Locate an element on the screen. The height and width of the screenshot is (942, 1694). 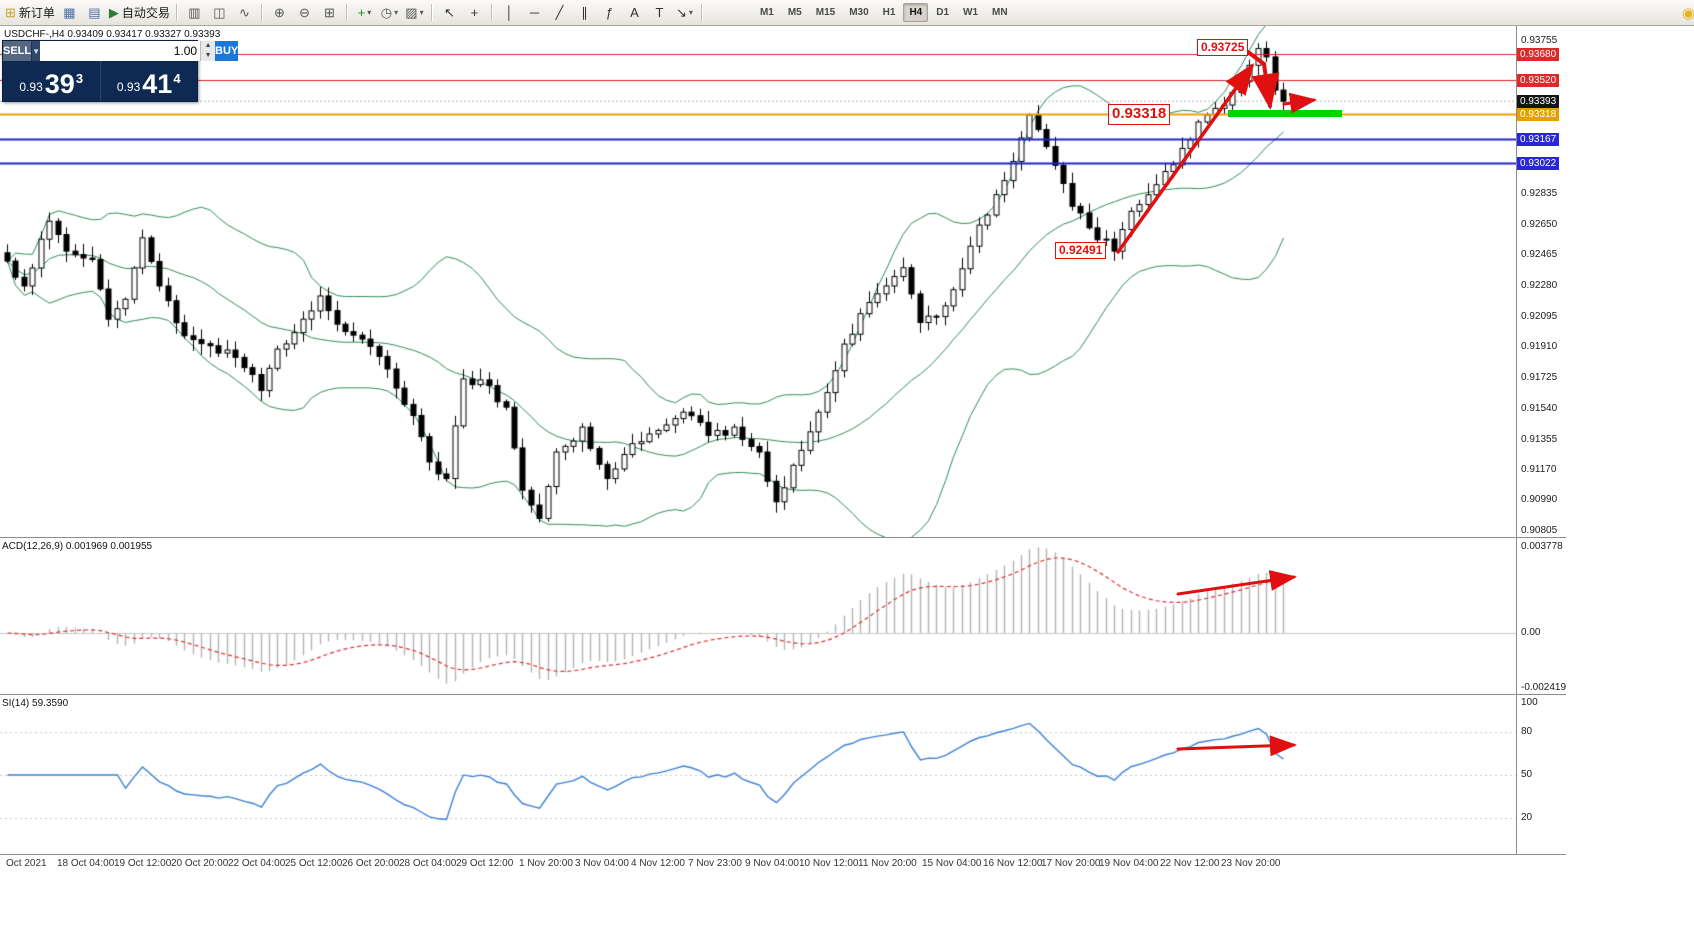
volume-down-button: ▼ is located at coordinates (208, 56).